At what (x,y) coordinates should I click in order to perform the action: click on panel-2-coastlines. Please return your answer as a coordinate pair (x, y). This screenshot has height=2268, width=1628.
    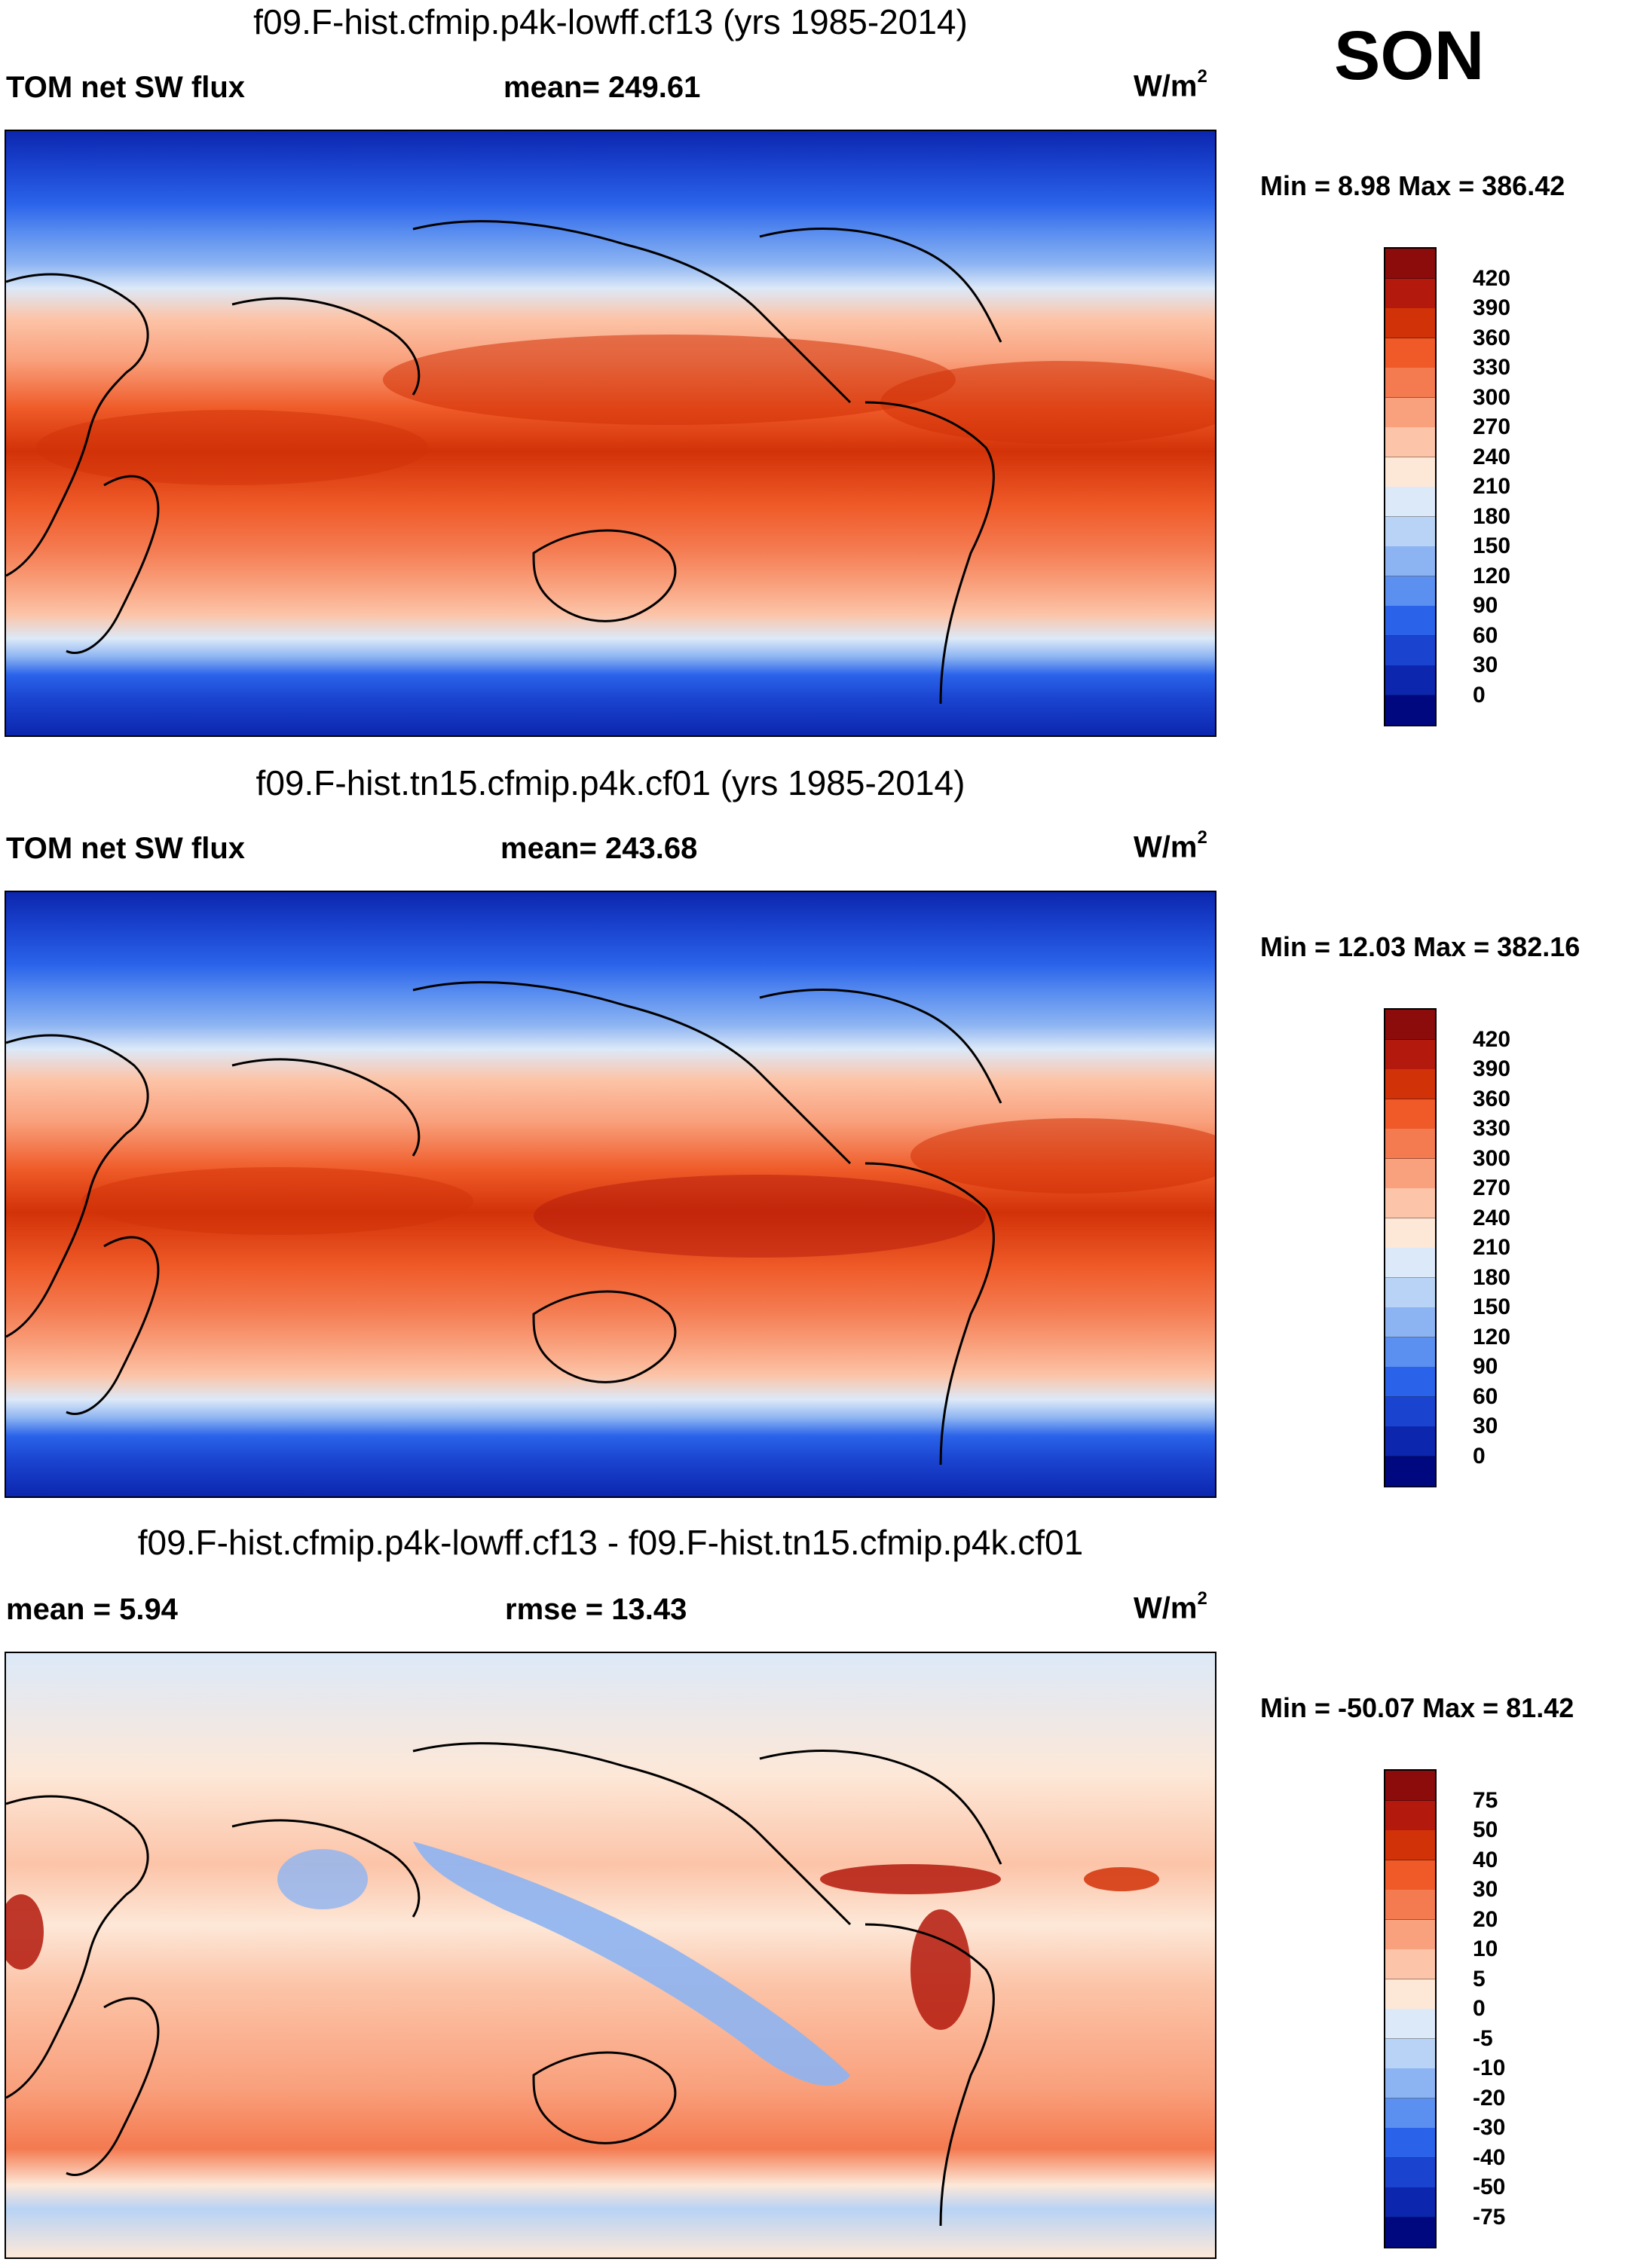
    Looking at the image, I should click on (504, 1223).